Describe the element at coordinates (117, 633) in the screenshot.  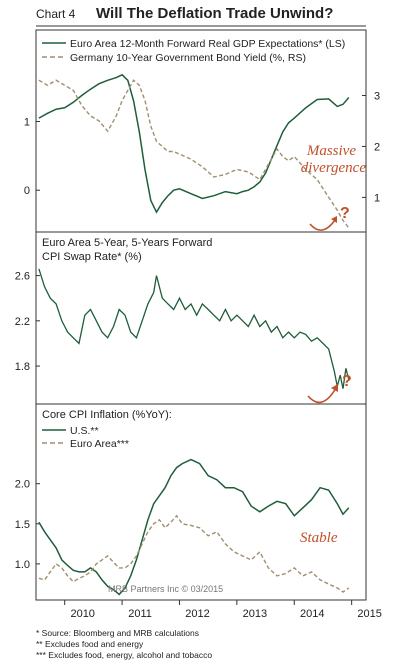
I see `footnote-source: * Source: Bloomberg and MRB calculations` at that location.